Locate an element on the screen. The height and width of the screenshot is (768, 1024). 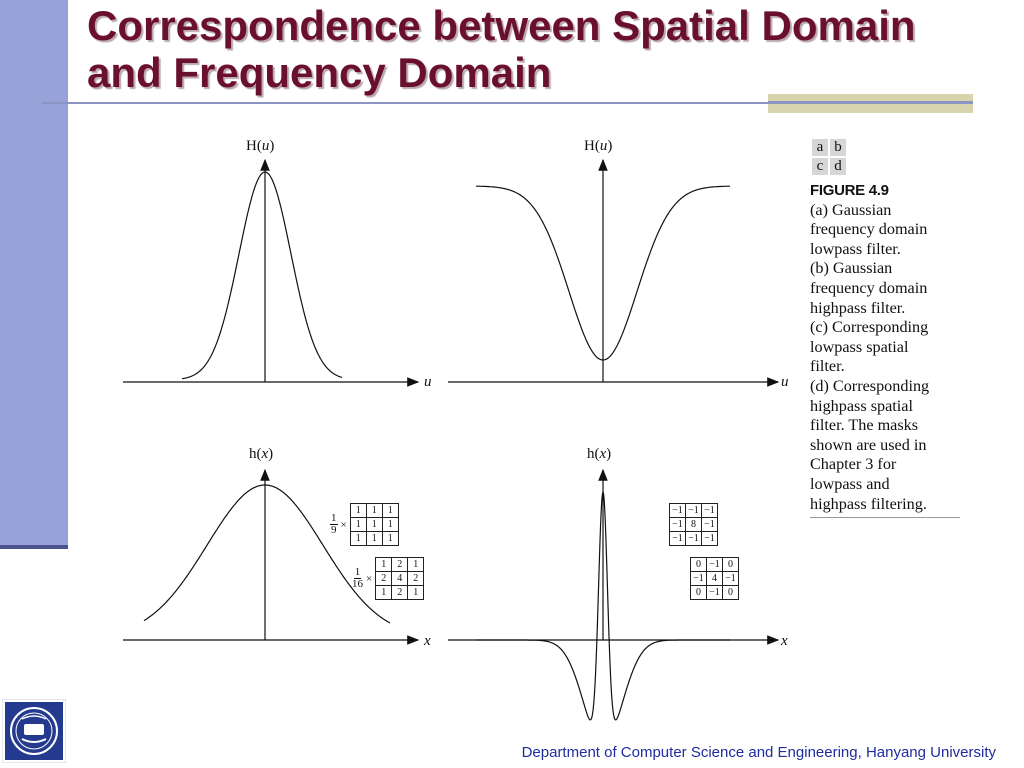
panel-d-curve is located at coordinates (603, 605).